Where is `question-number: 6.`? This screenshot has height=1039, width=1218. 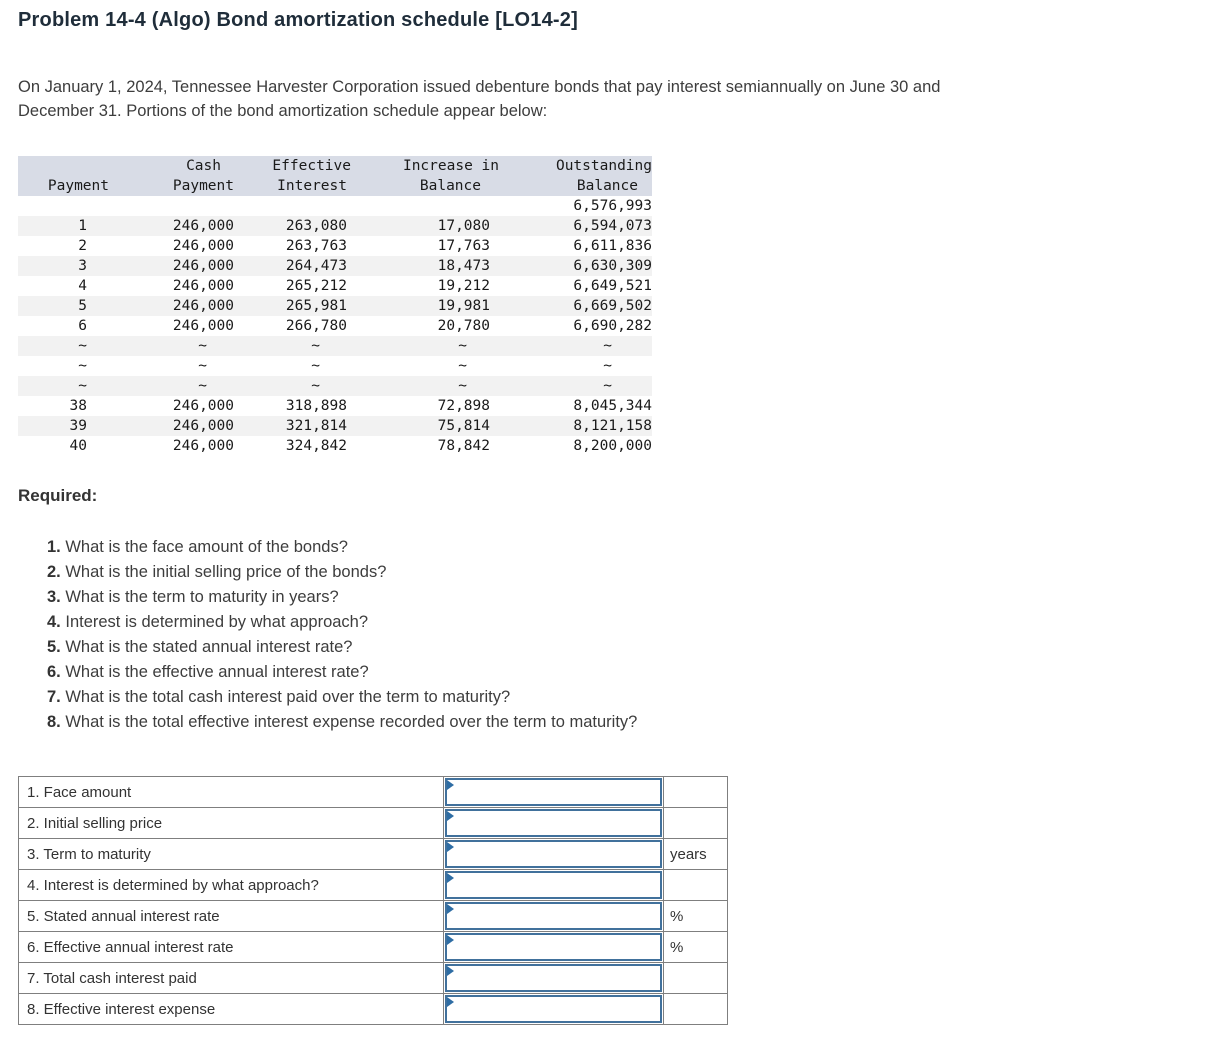
question-number: 6. is located at coordinates (54, 672).